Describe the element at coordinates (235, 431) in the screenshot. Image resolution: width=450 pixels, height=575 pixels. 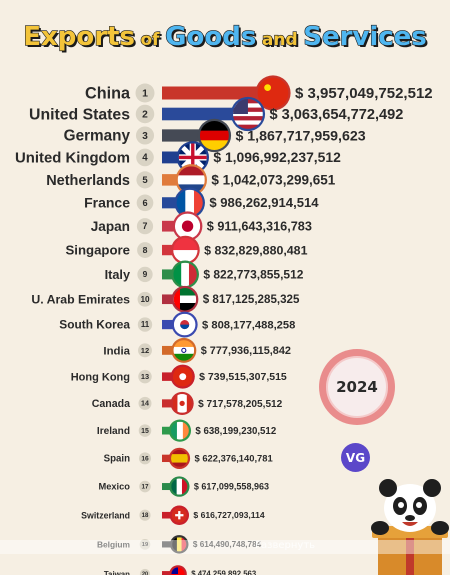
I see `value-label: $ 638,199,230,512` at that location.